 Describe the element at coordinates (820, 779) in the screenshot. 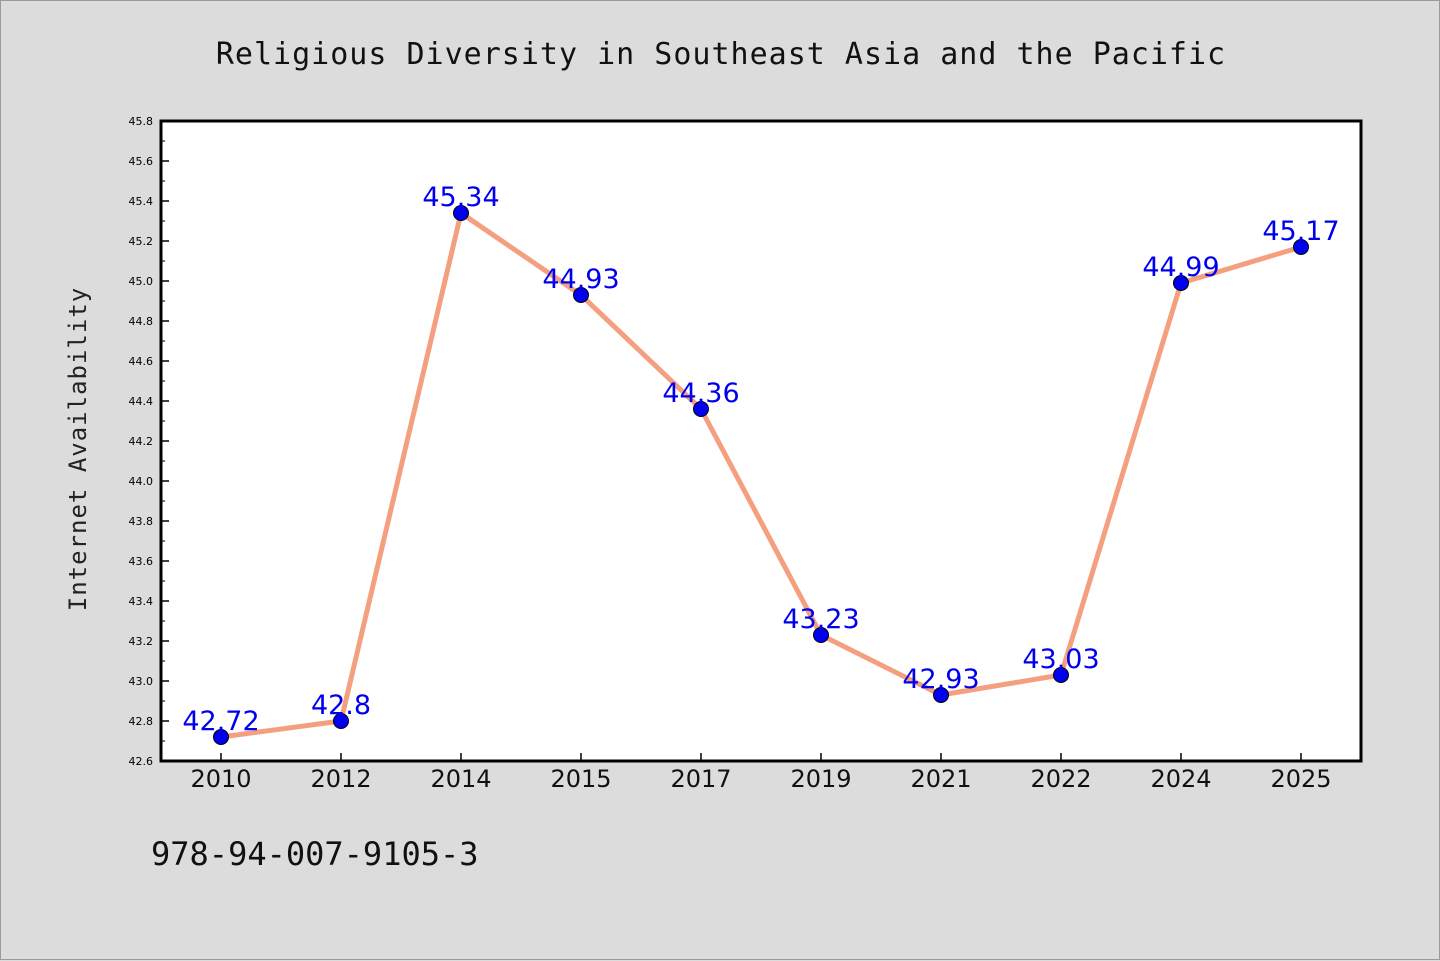

I see `x-tick-label: 2019` at that location.